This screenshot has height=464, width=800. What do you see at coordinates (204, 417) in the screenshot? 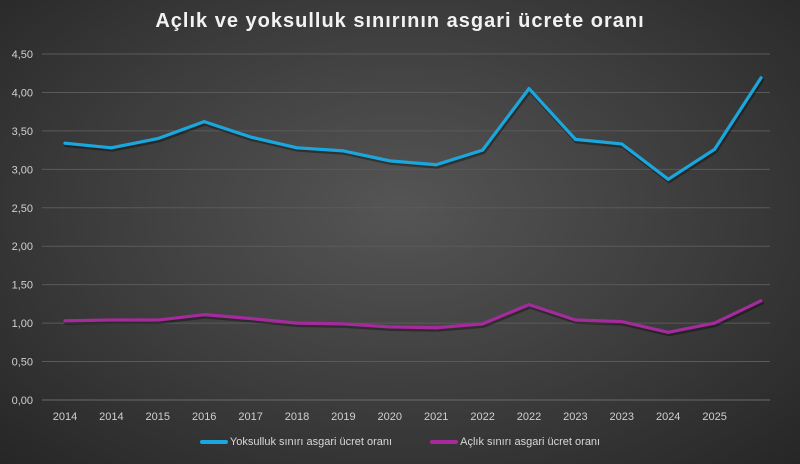
I see `x-tick-label: 2016` at bounding box center [204, 417].